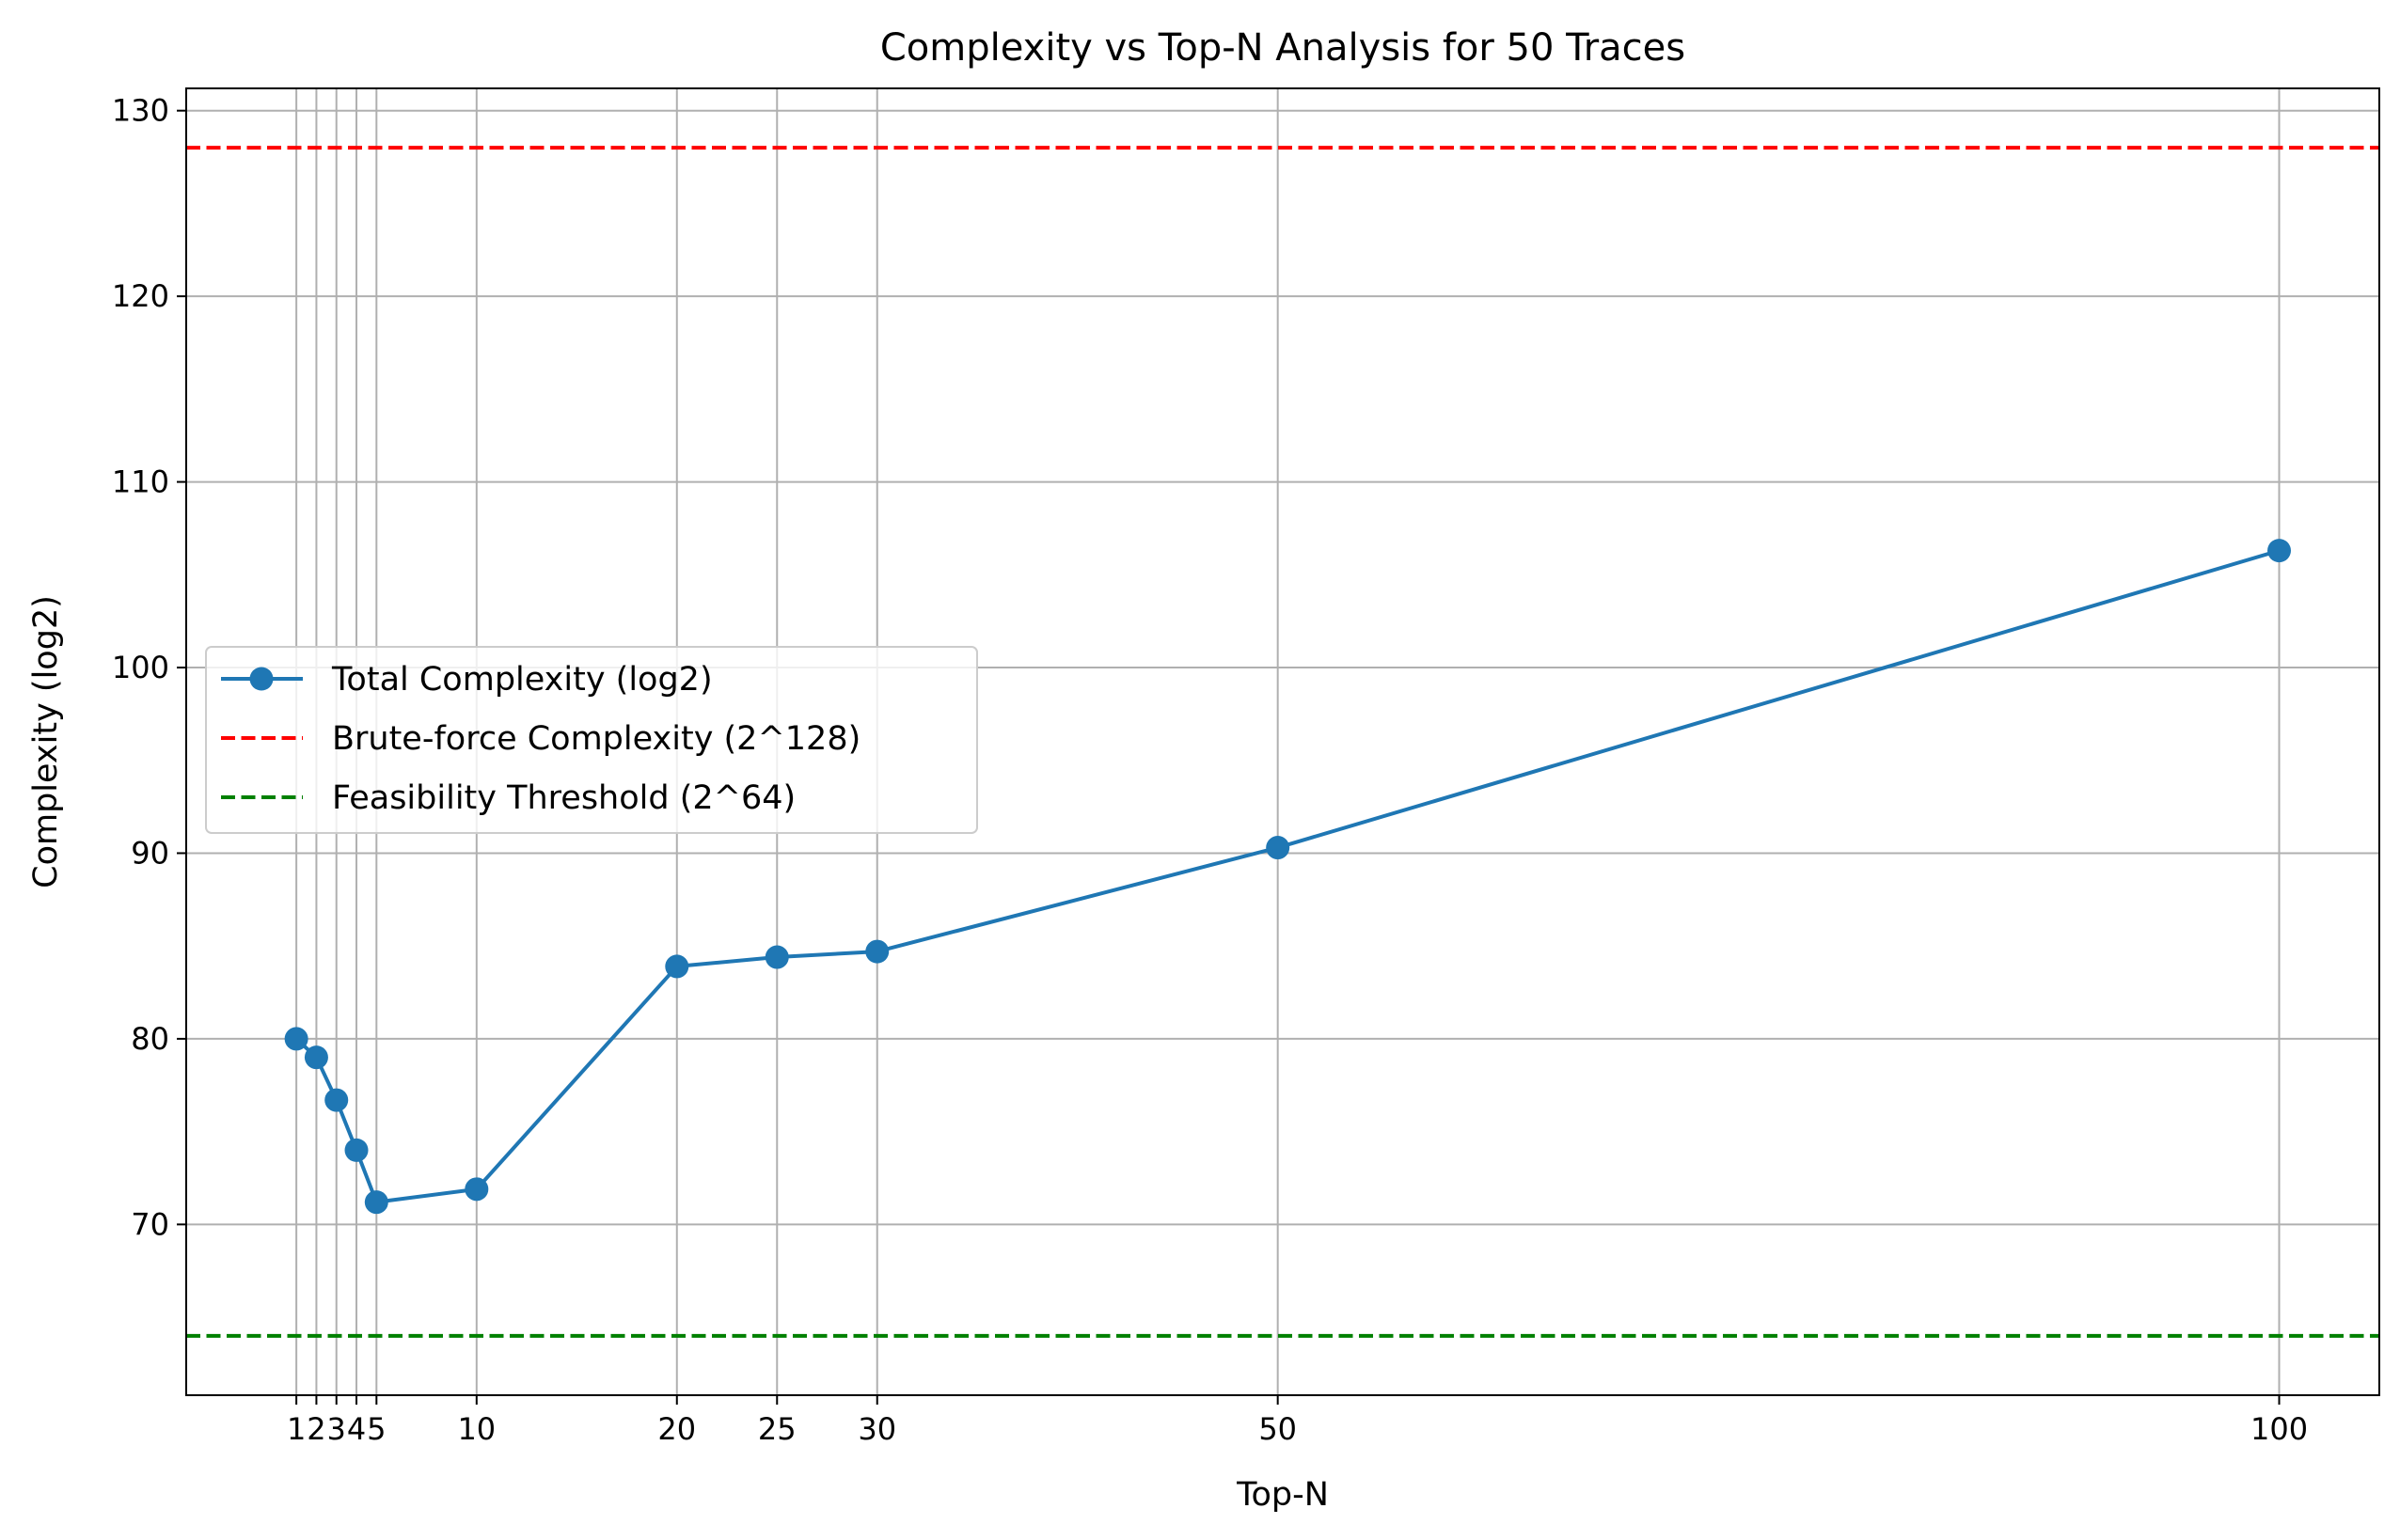 This screenshot has height=1540, width=2400. I want to click on x-tick-label: 20, so click(676, 1429).